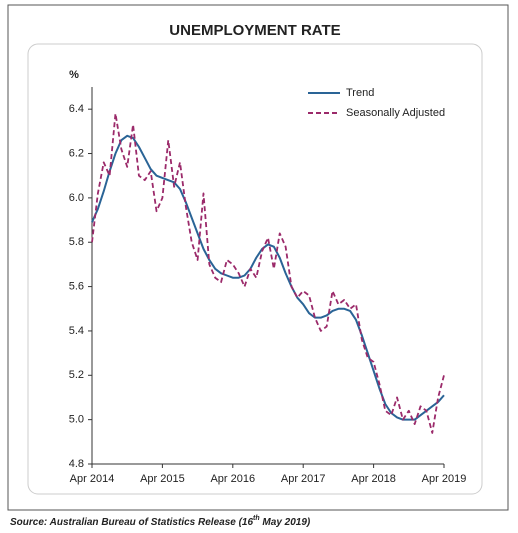 The image size is (518, 533). What do you see at coordinates (162, 479) in the screenshot?
I see `x-tick-label: Apr 2015` at bounding box center [162, 479].